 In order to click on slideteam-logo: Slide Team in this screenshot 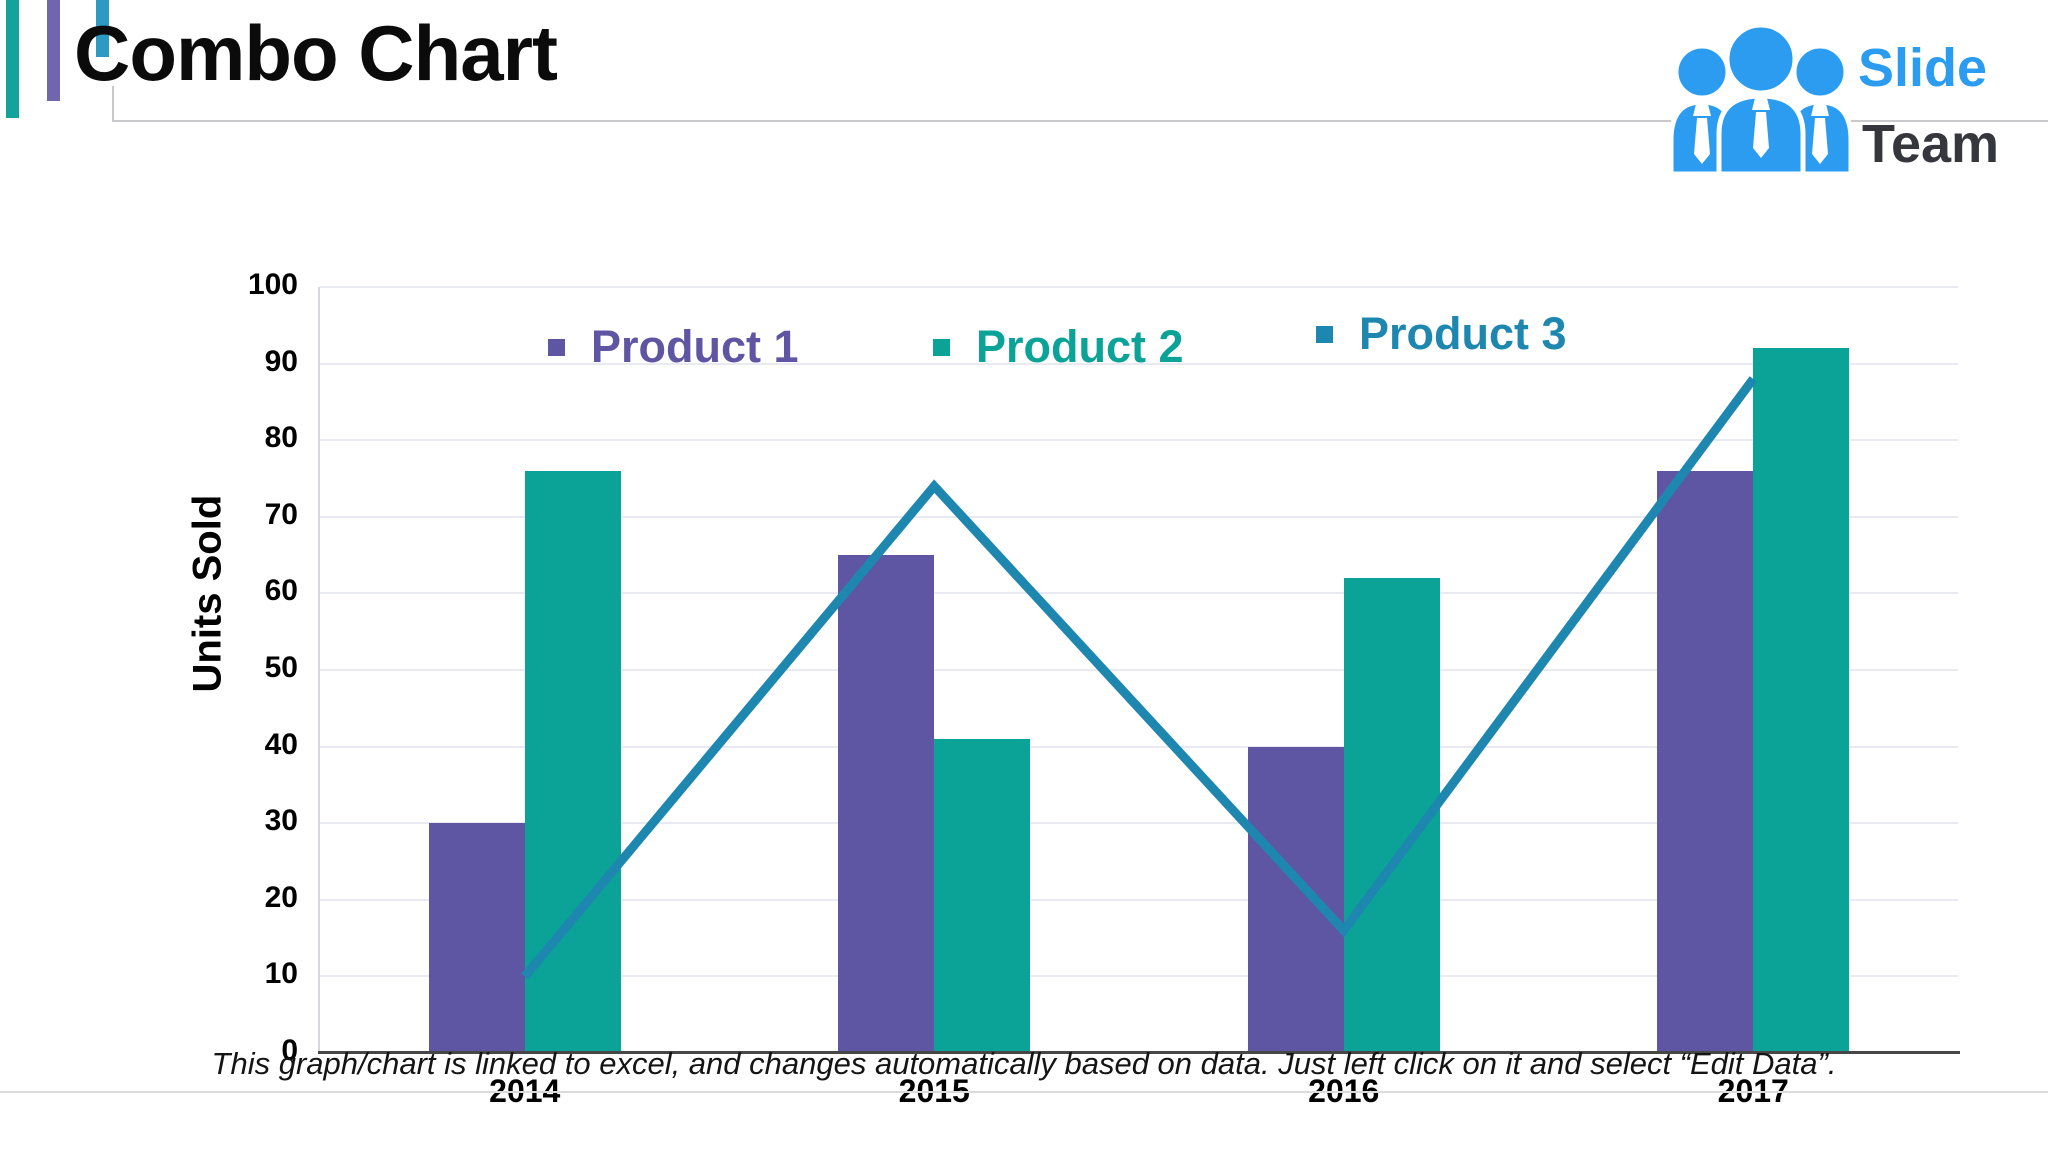, I will do `click(1833, 98)`.